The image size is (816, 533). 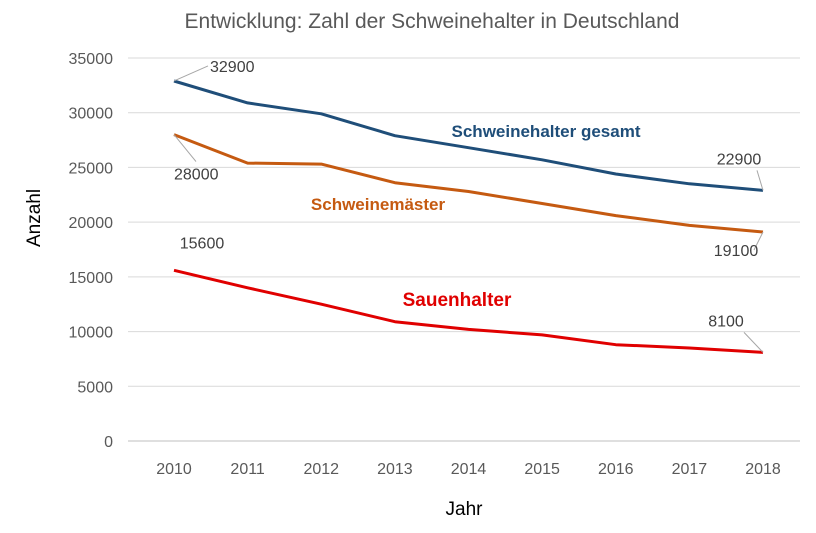 What do you see at coordinates (108, 442) in the screenshot?
I see `y-tick-label: 0` at bounding box center [108, 442].